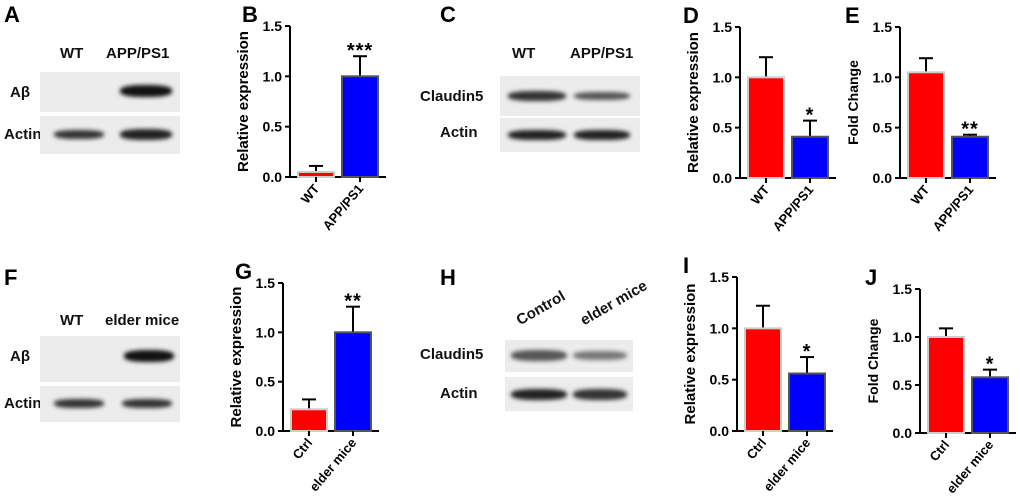 The width and height of the screenshot is (1020, 501). I want to click on panel-label: B, so click(250, 14).